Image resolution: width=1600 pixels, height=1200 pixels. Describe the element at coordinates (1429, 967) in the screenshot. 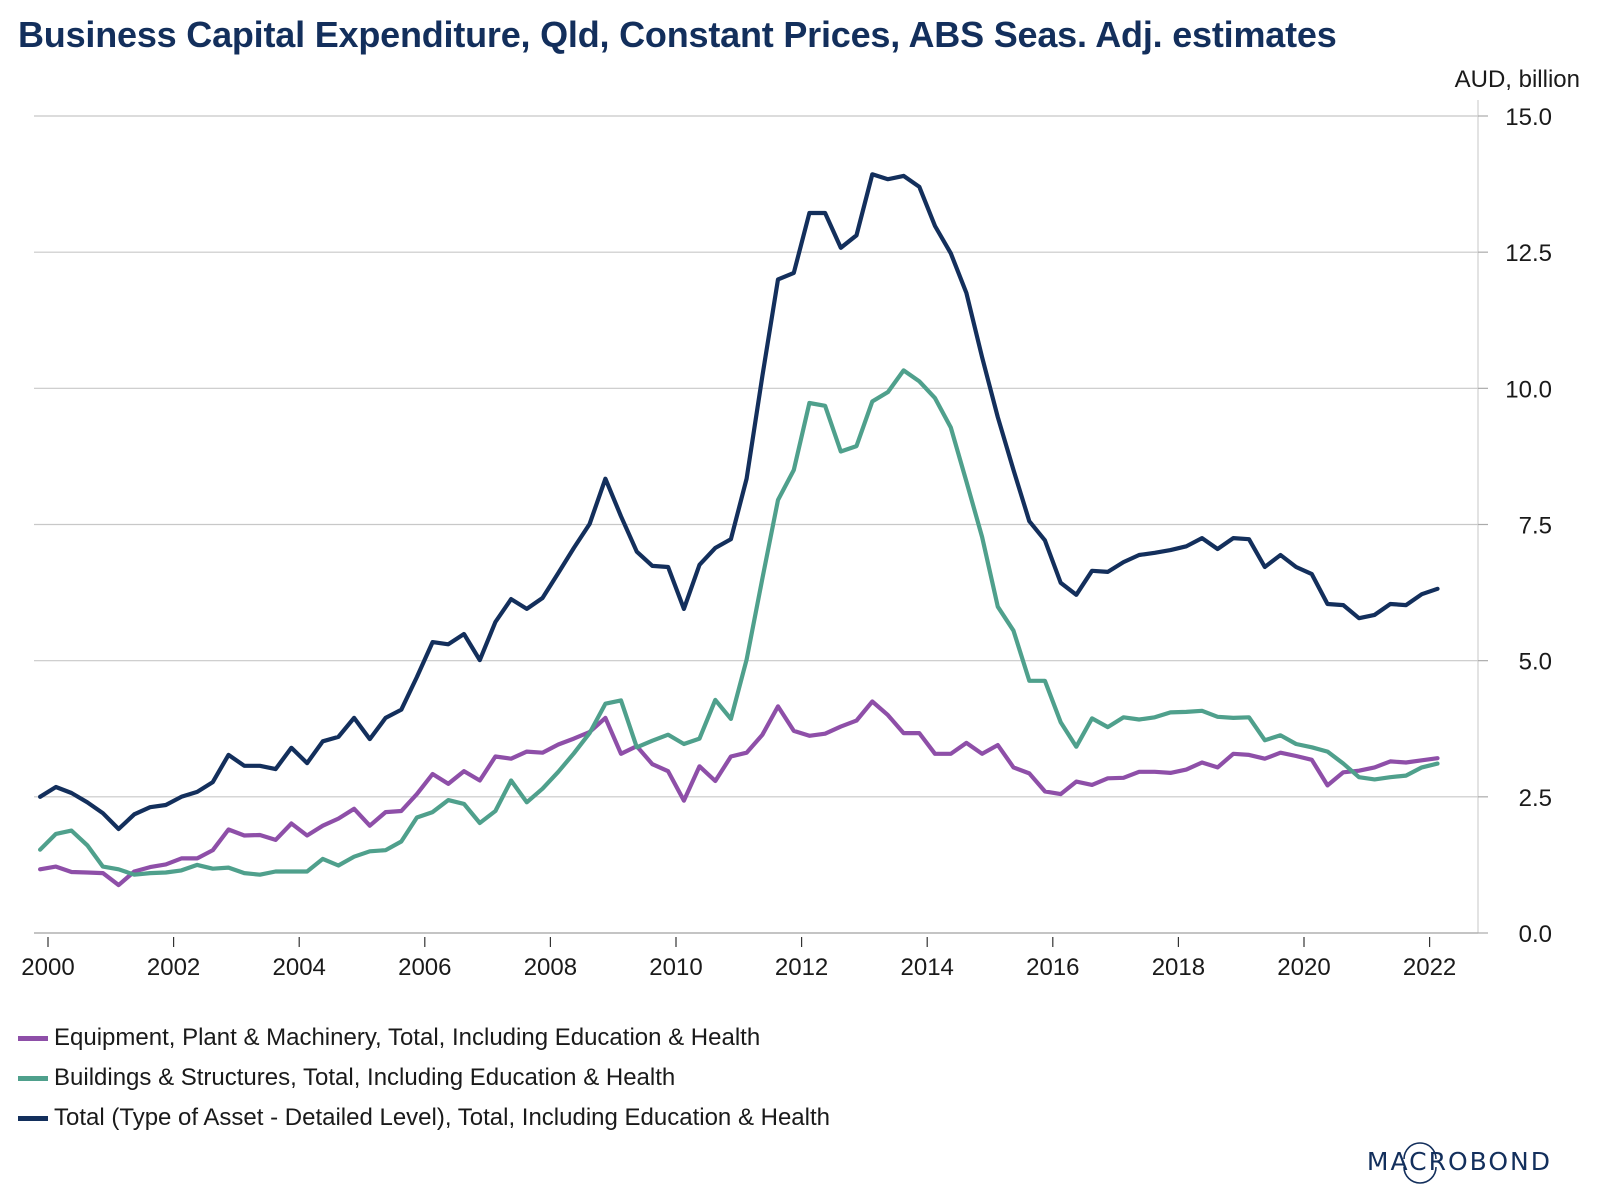

I see `x-tick-label: 2022` at that location.